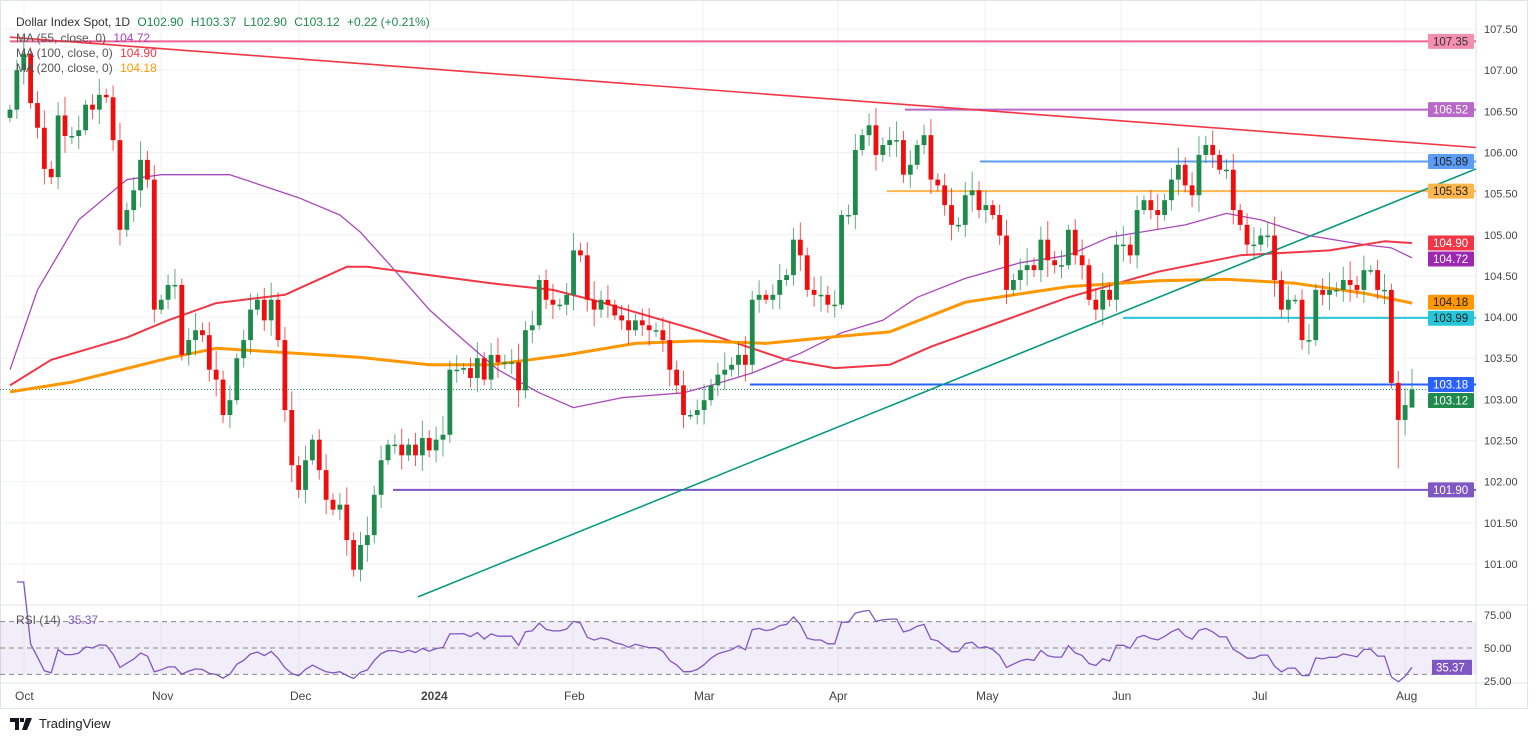  I want to click on rsi-series, so click(714, 632).